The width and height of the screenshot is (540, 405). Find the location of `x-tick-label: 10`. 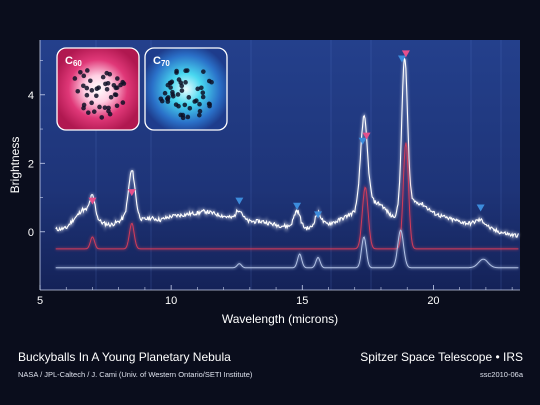

x-tick-label: 10 is located at coordinates (171, 301).